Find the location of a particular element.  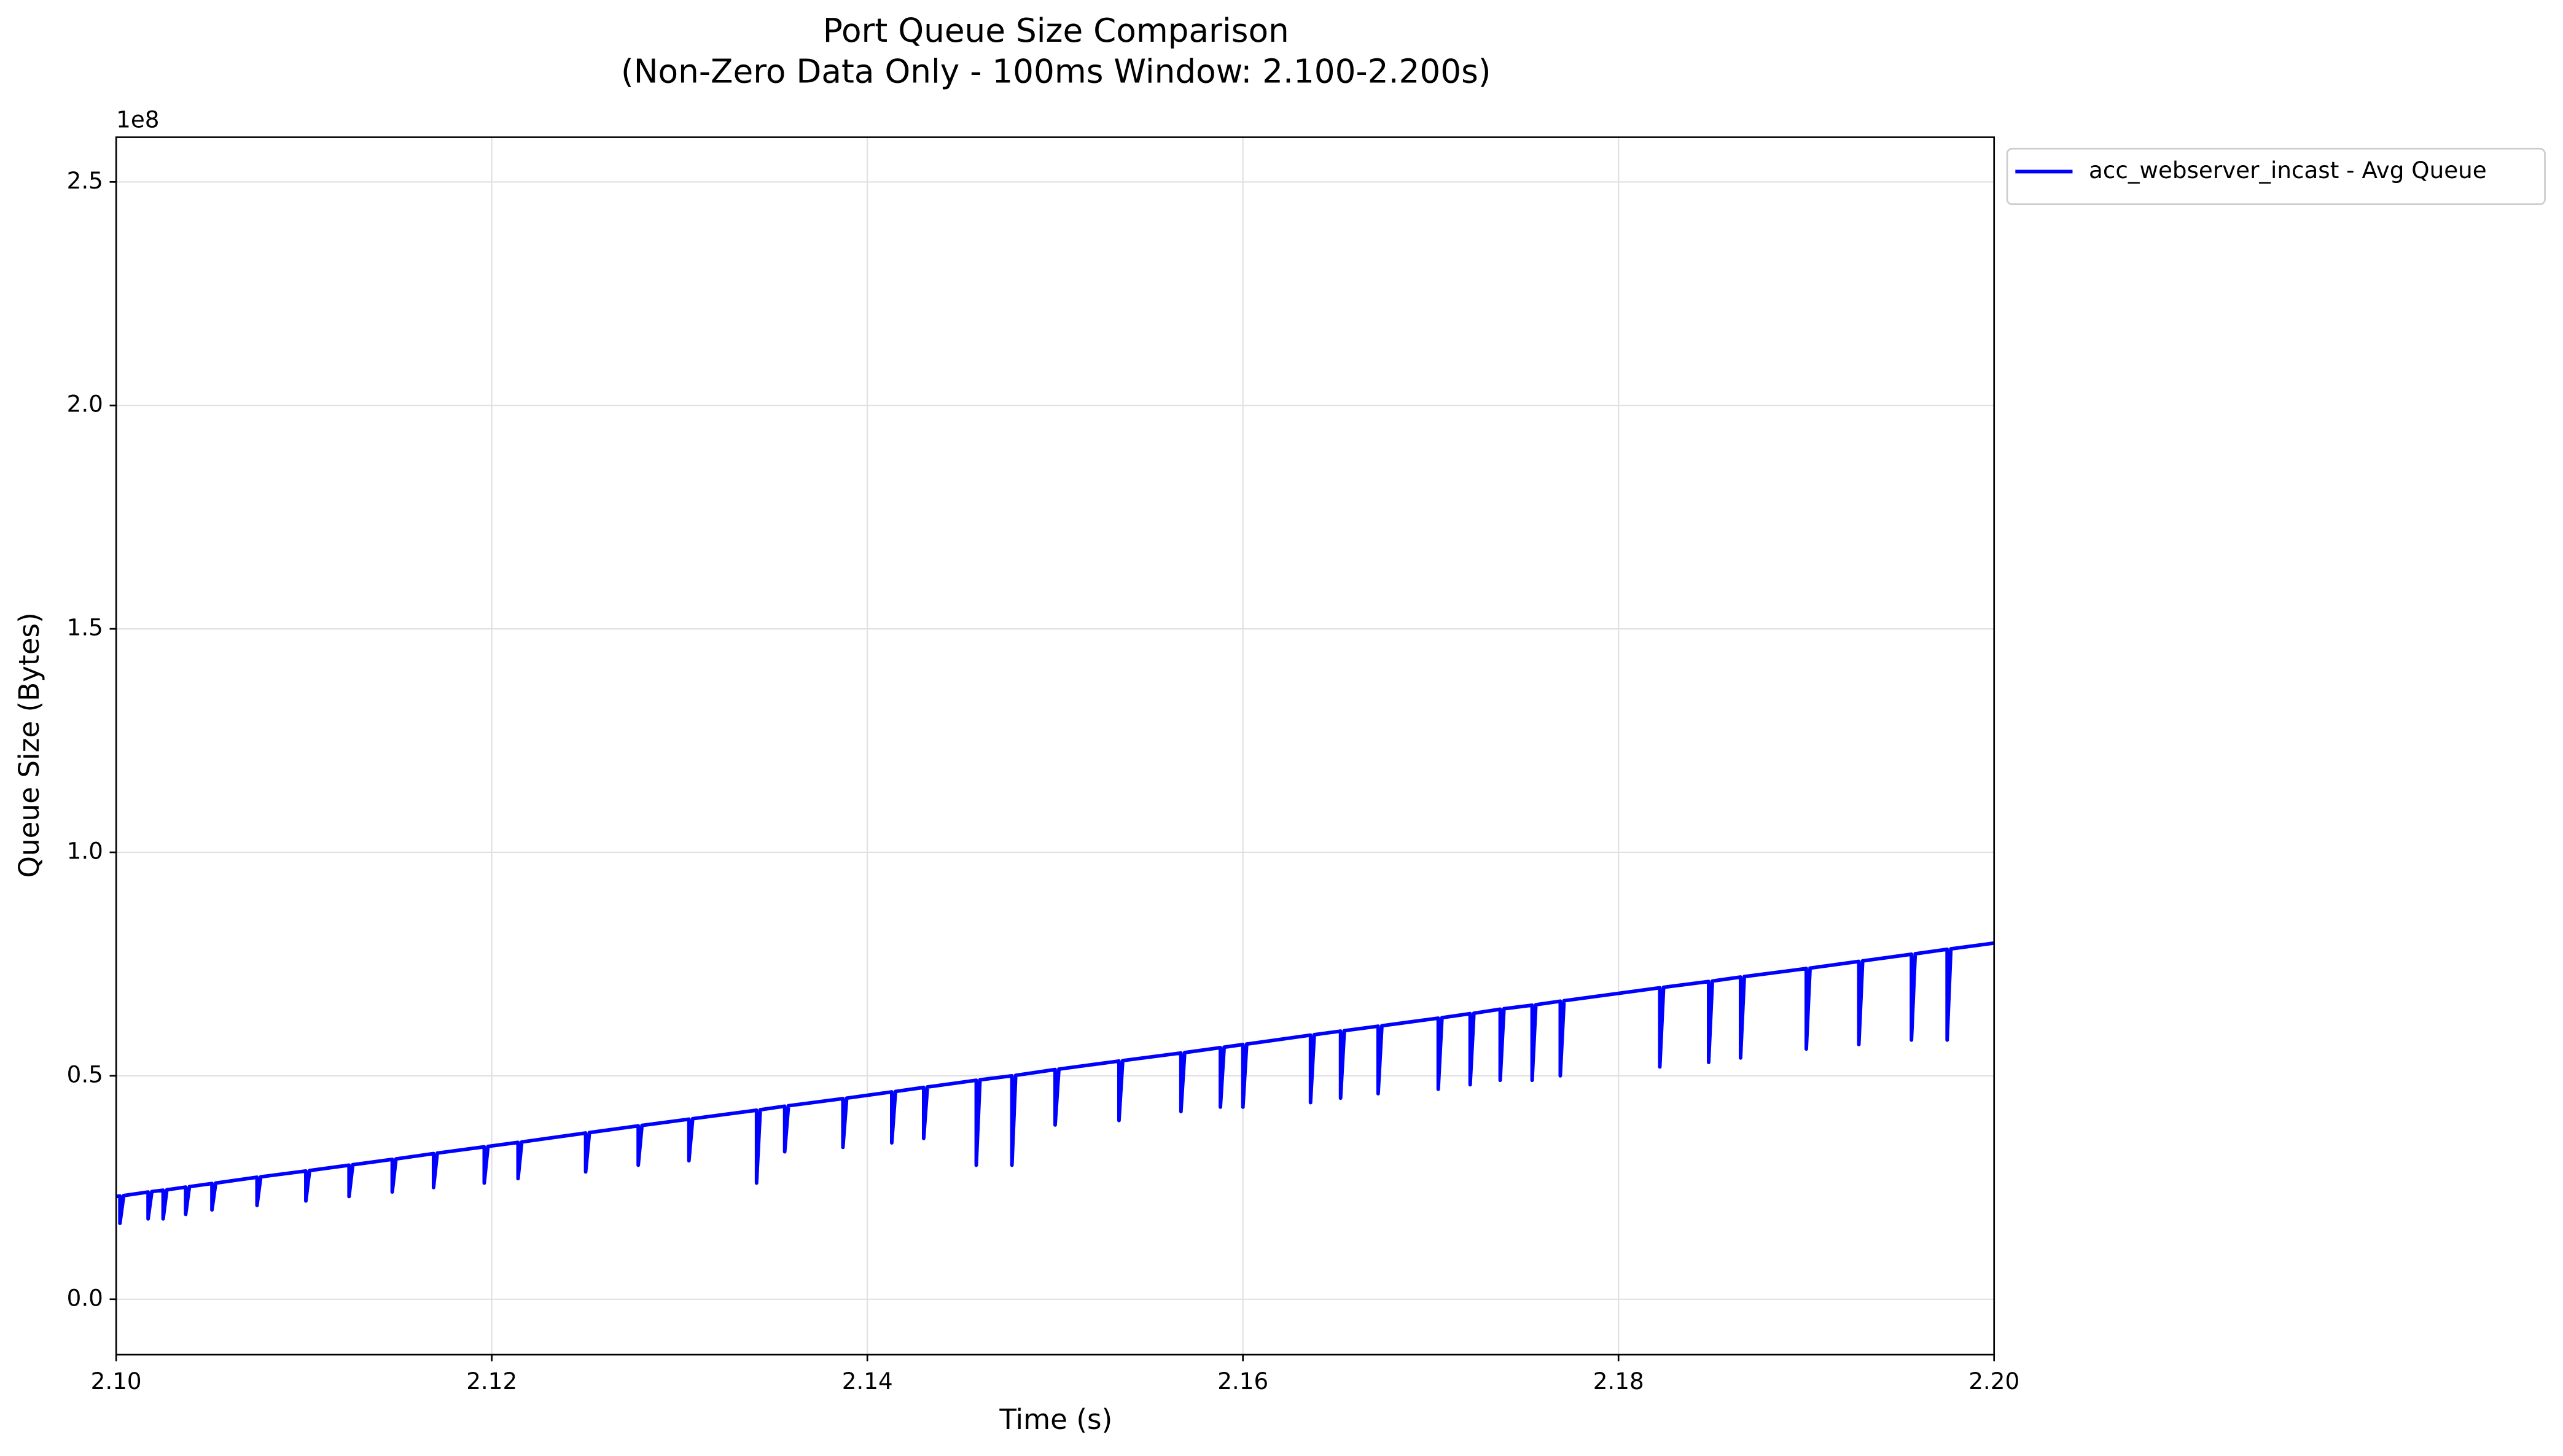

x-tick-label: 2.18 is located at coordinates (1618, 1381).